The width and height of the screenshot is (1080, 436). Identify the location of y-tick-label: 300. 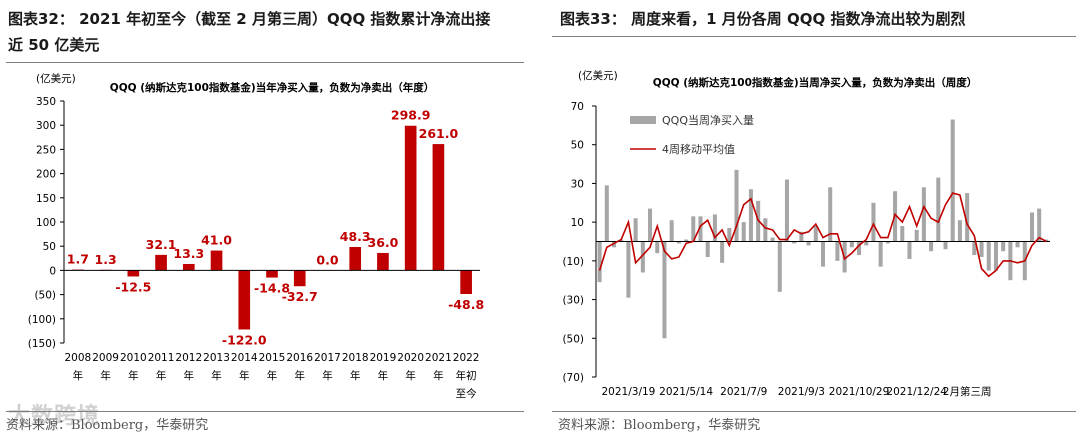
(46, 126).